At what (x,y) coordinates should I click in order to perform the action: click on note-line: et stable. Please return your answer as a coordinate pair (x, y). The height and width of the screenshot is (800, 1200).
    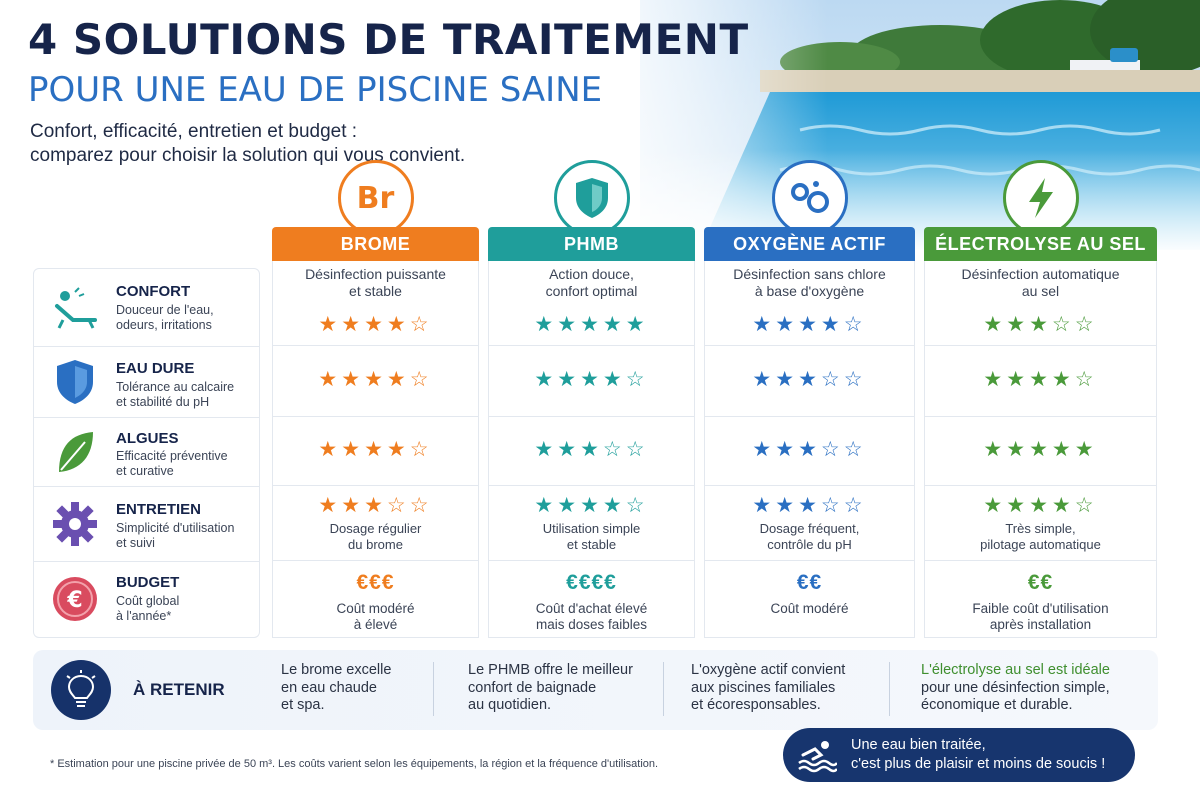
    Looking at the image, I should click on (591, 544).